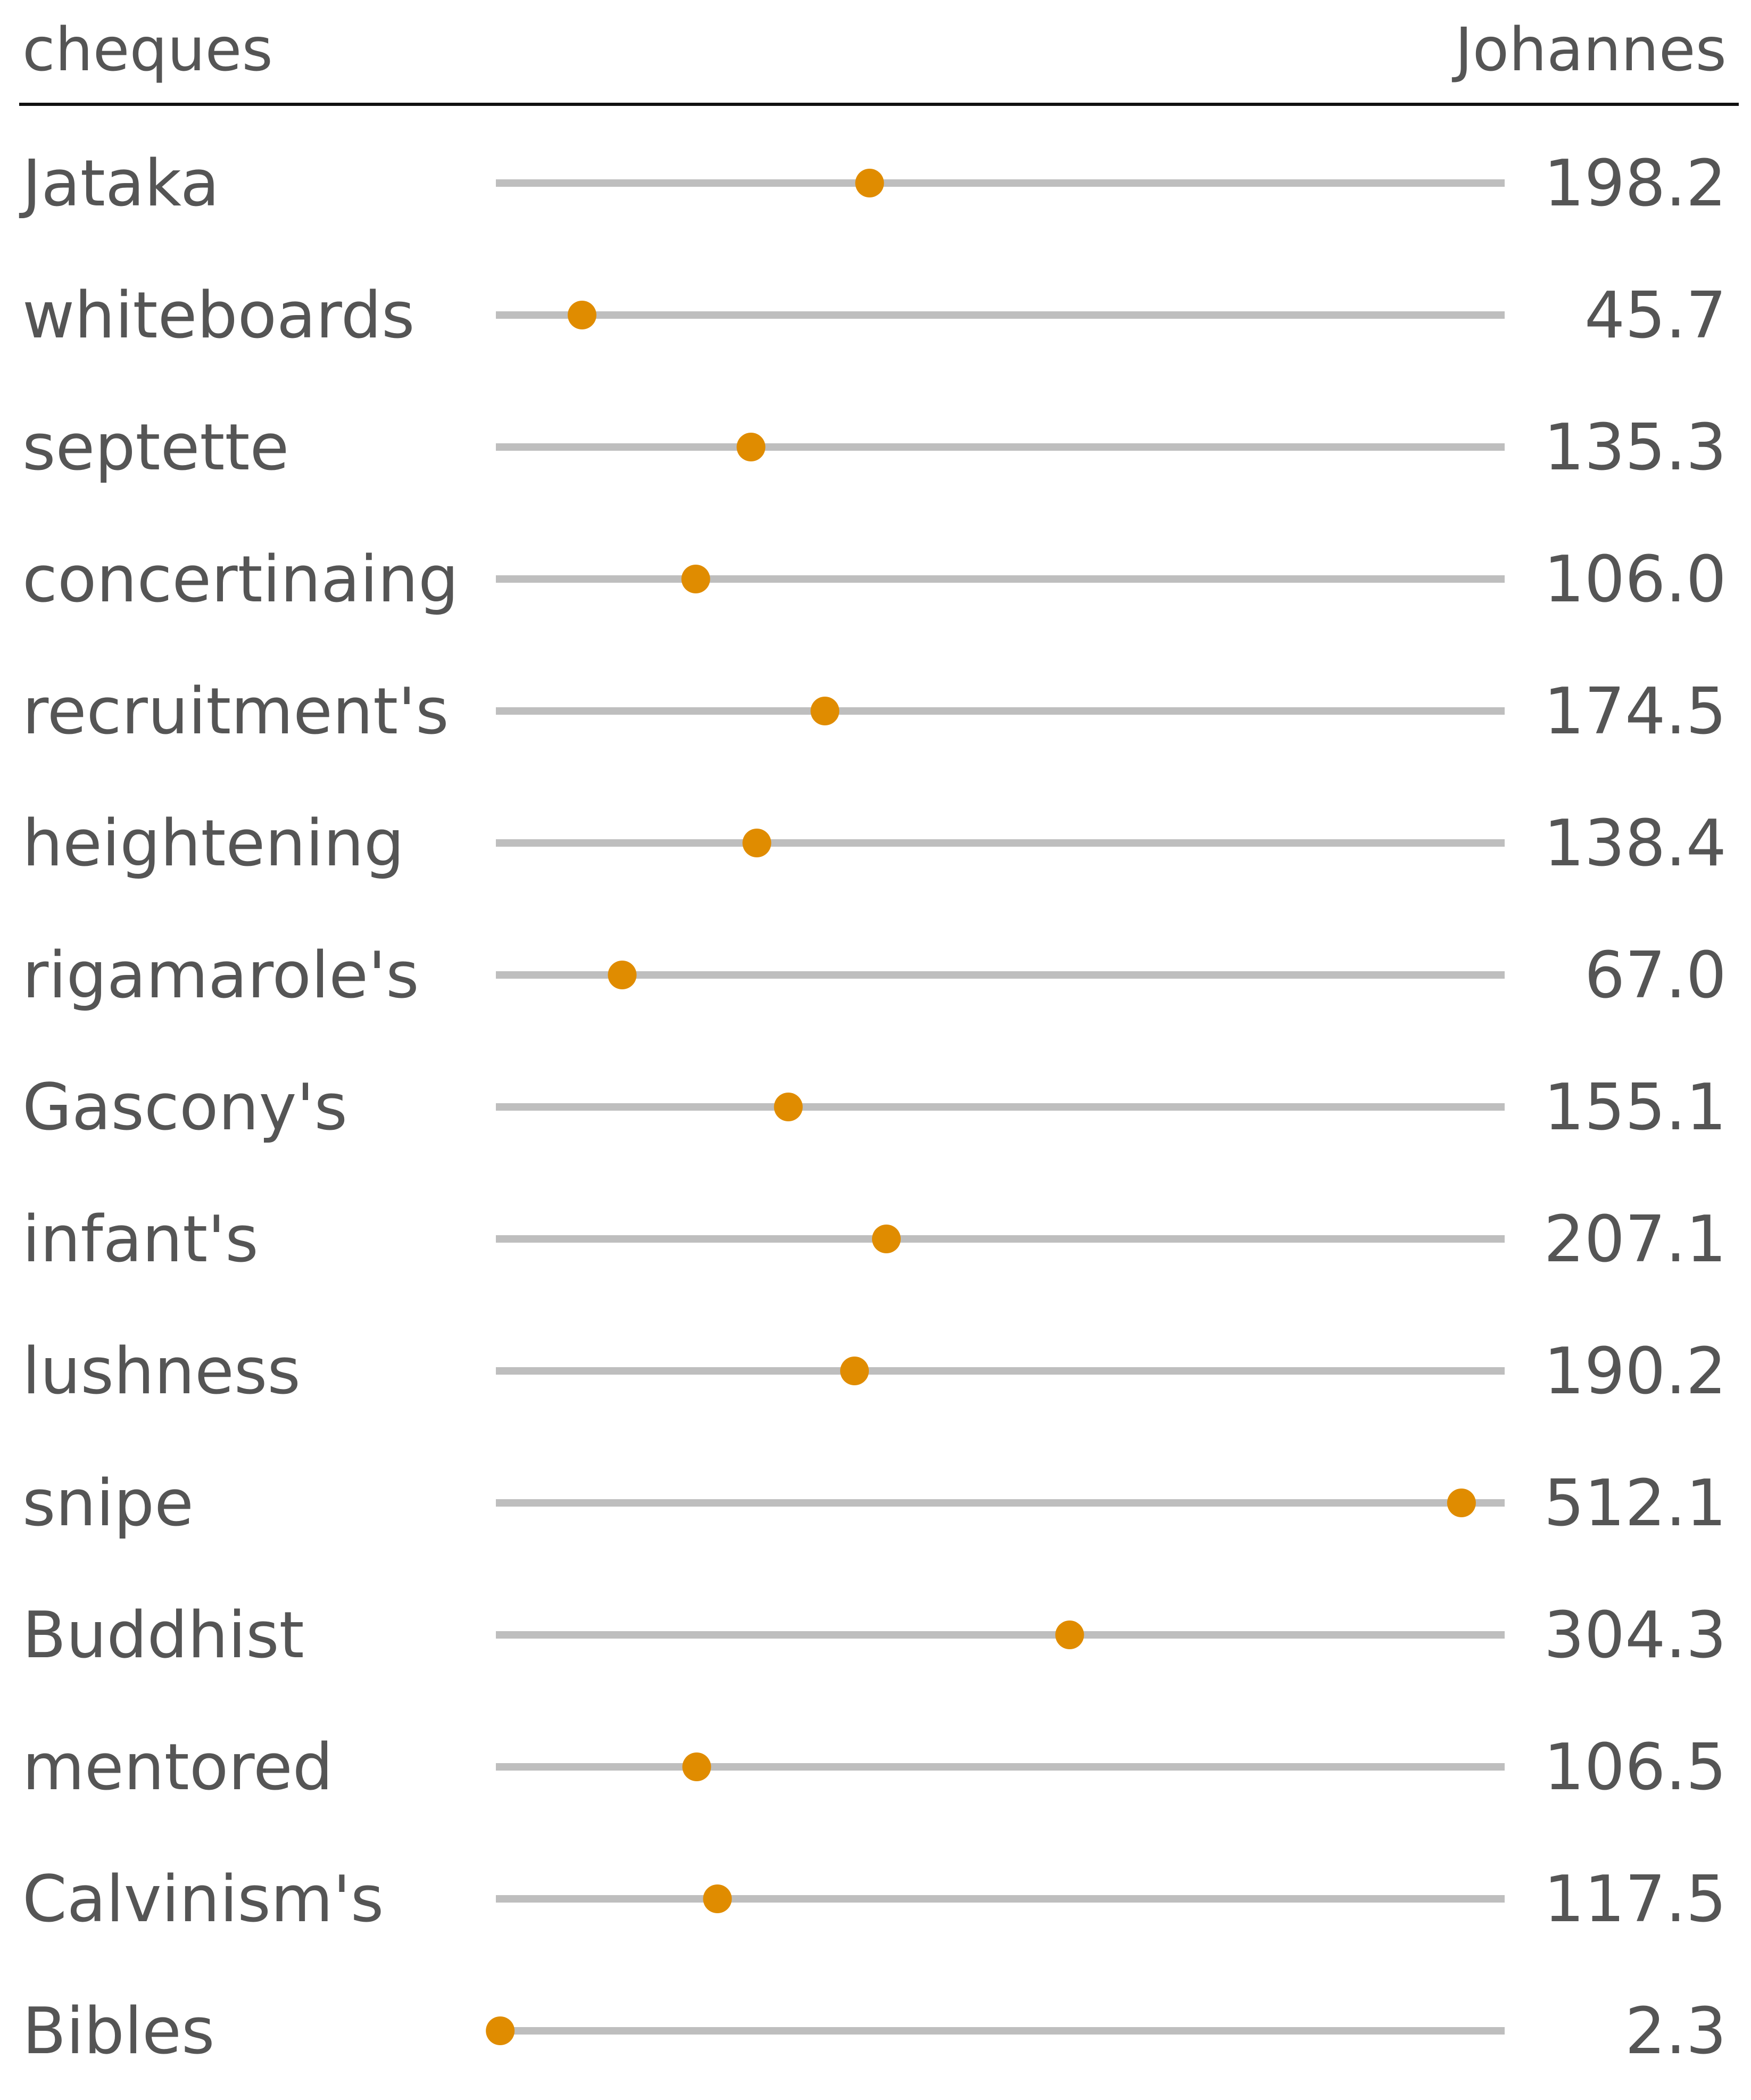  What do you see at coordinates (213, 844) in the screenshot?
I see `category-label: heightening` at bounding box center [213, 844].